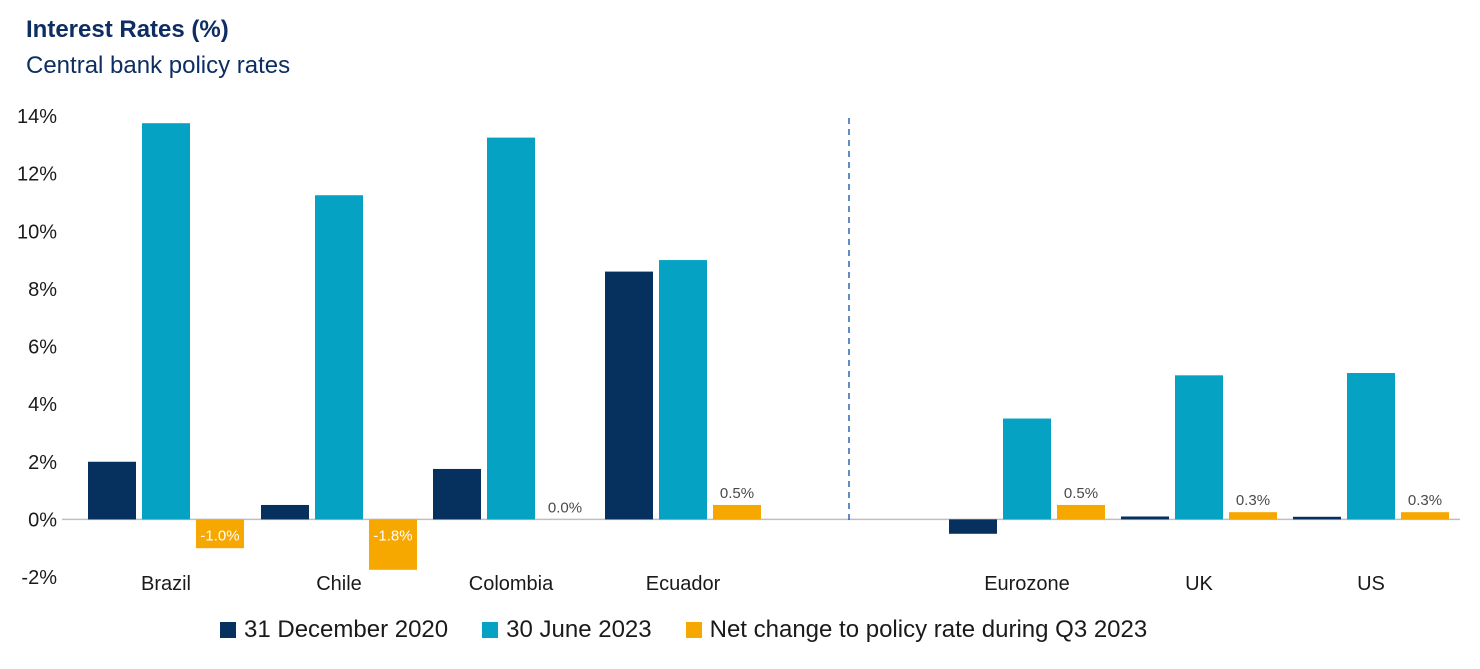  What do you see at coordinates (737, 512) in the screenshot?
I see `bar-net-change-ecuador` at bounding box center [737, 512].